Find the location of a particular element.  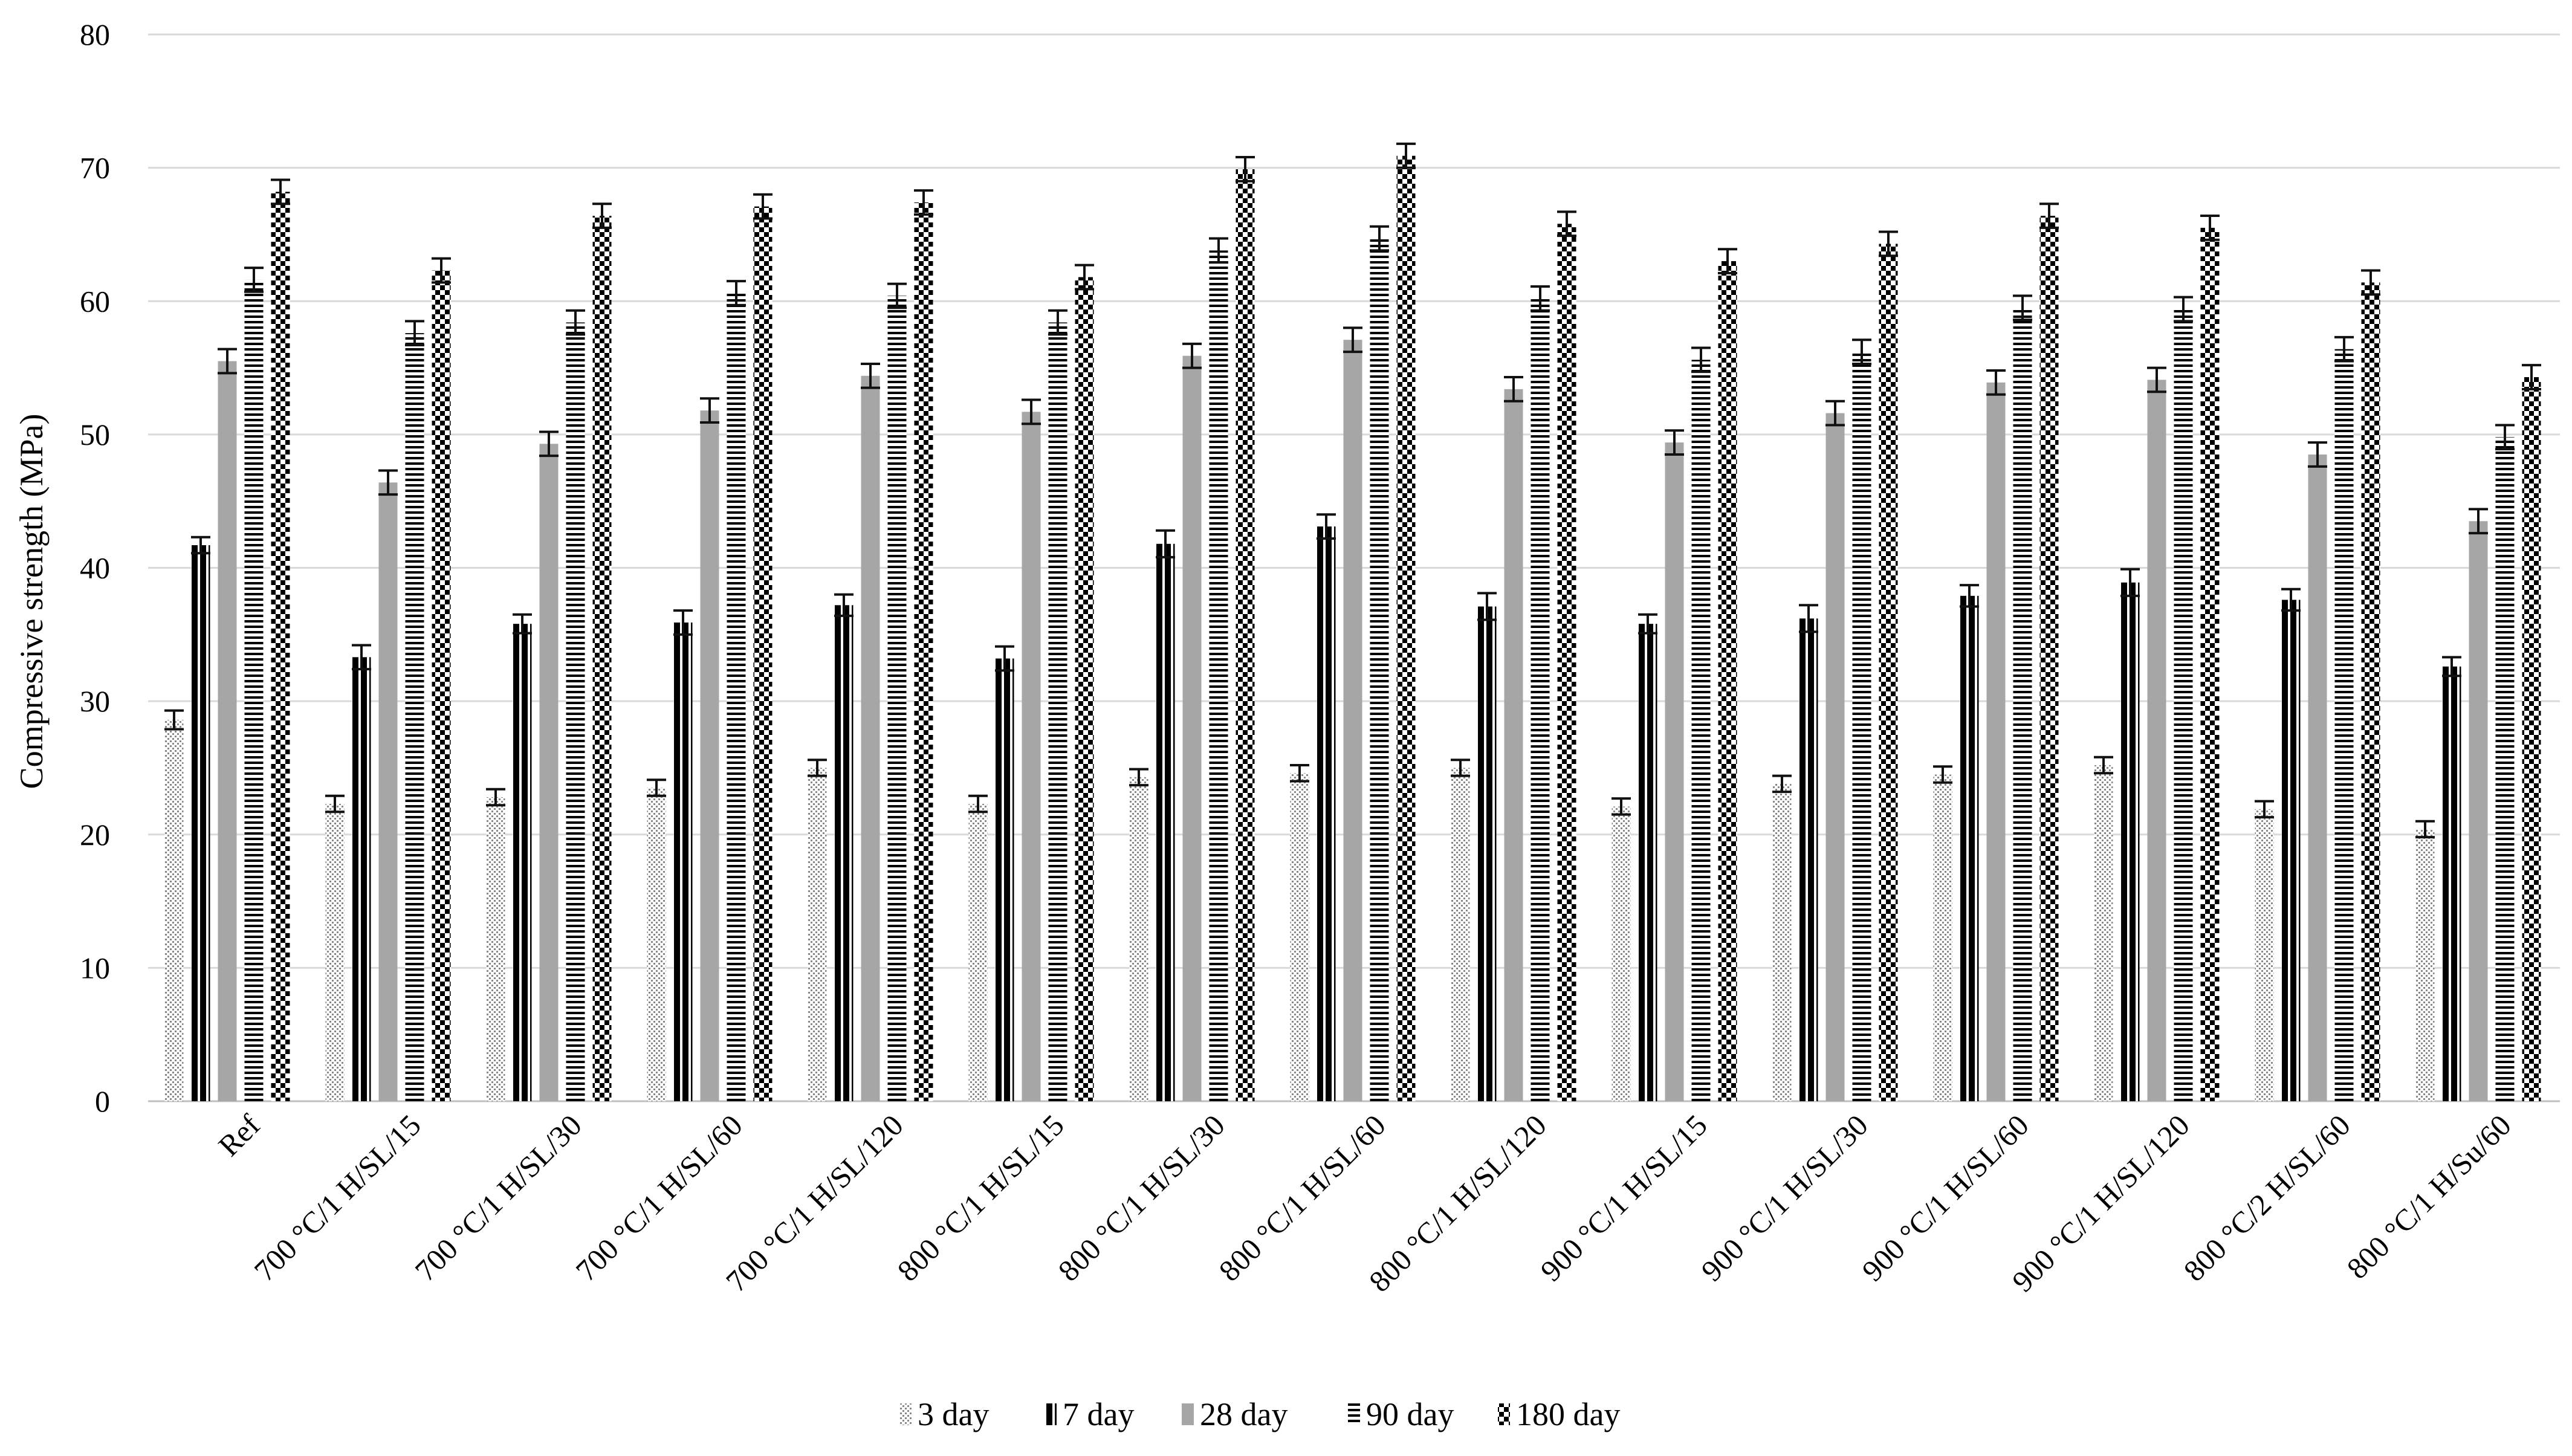

x-tick-label: 900 °C/1 H/SL/15 is located at coordinates (1624, 1197).